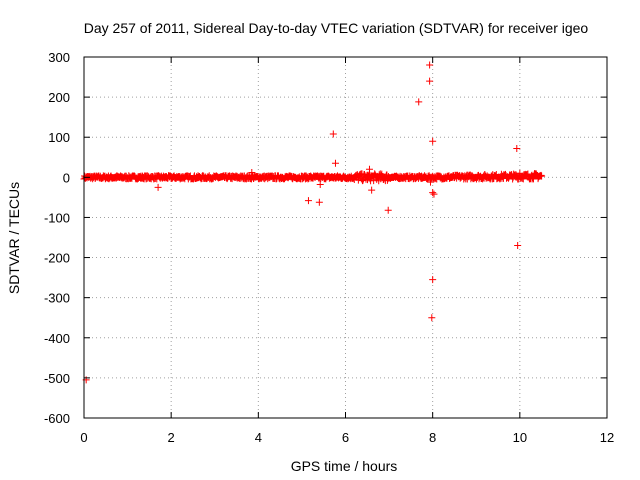  Describe the element at coordinates (59, 137) in the screenshot. I see `y-tick-label: 100` at that location.